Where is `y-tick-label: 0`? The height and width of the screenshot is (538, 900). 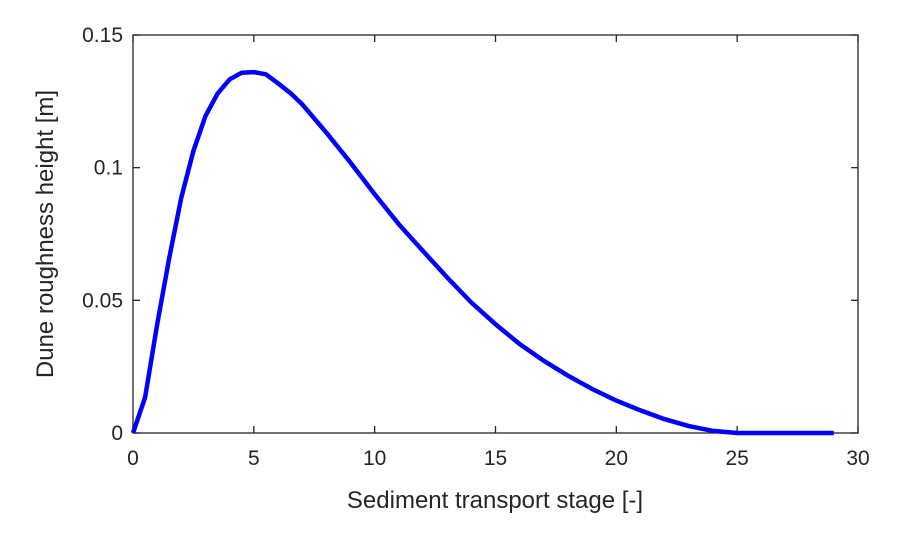
y-tick-label: 0 is located at coordinates (117, 433).